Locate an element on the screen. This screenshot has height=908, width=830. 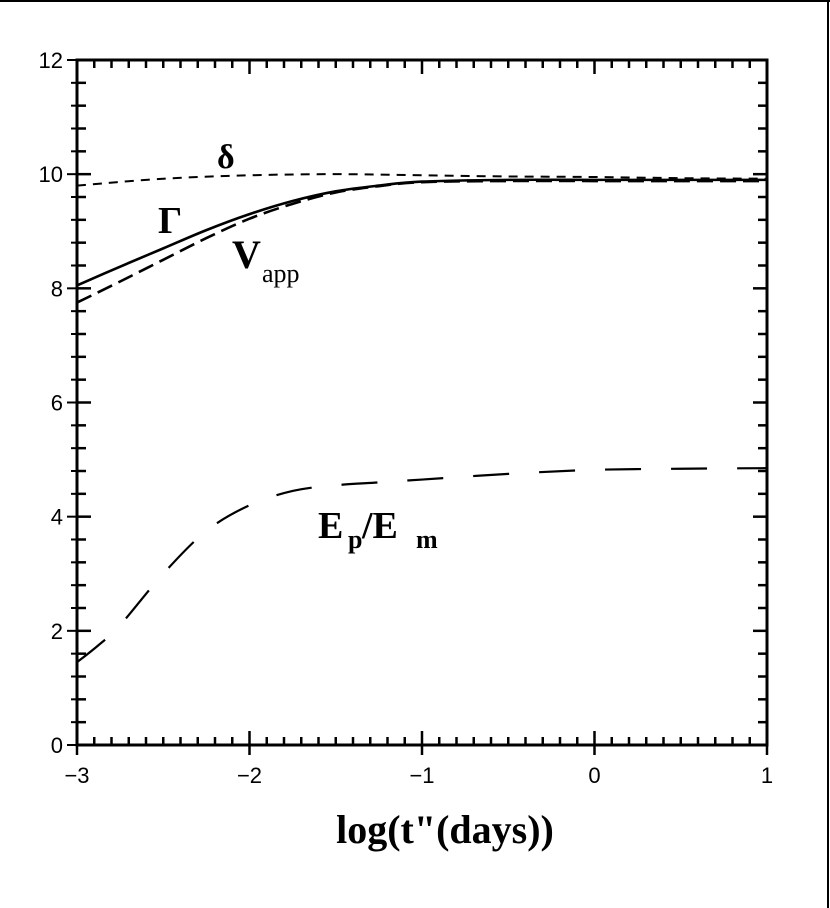
x-tick-label: −2 is located at coordinates (249, 775).